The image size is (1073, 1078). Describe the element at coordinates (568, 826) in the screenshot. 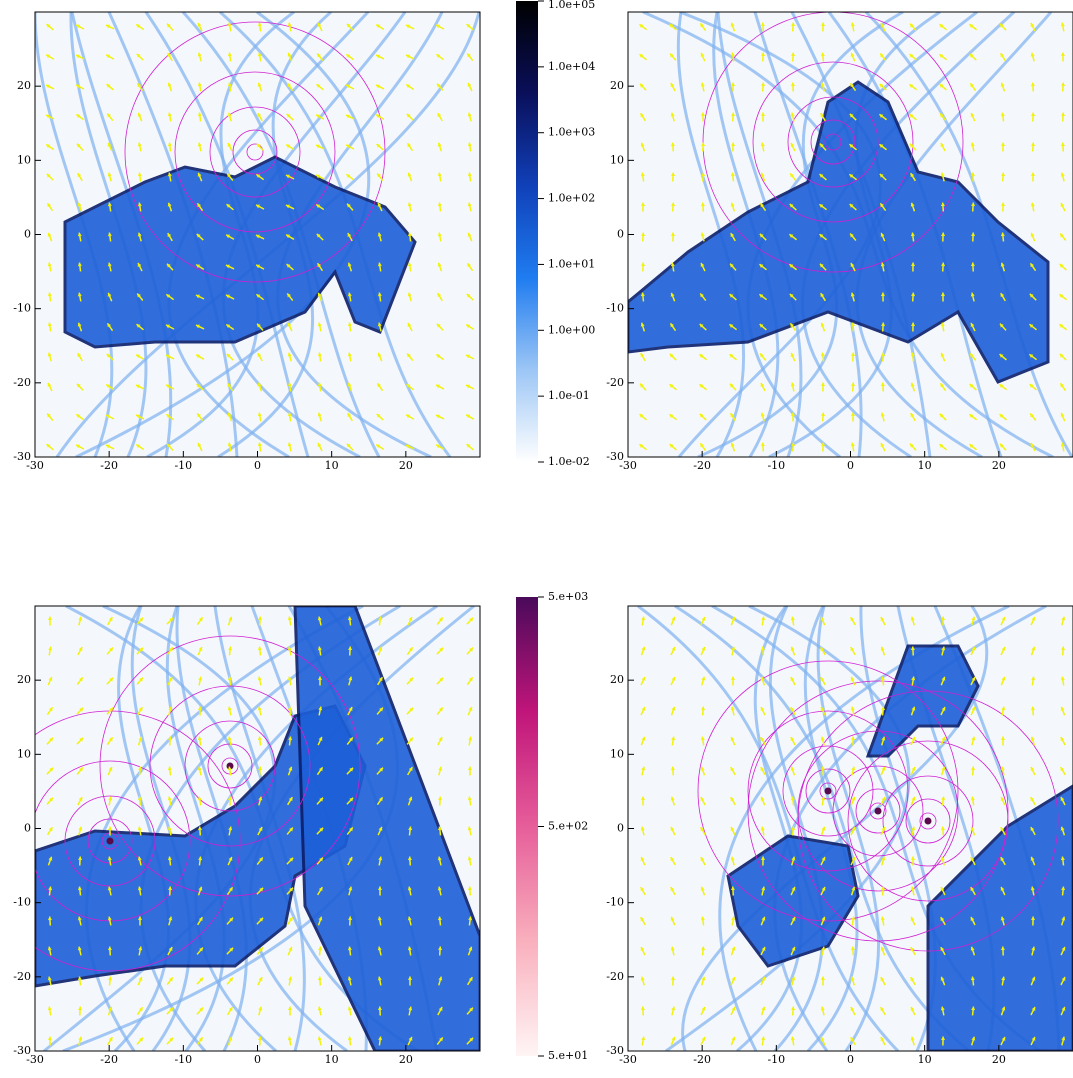

I see `colorbar-tick-label: 5.e+02` at that location.